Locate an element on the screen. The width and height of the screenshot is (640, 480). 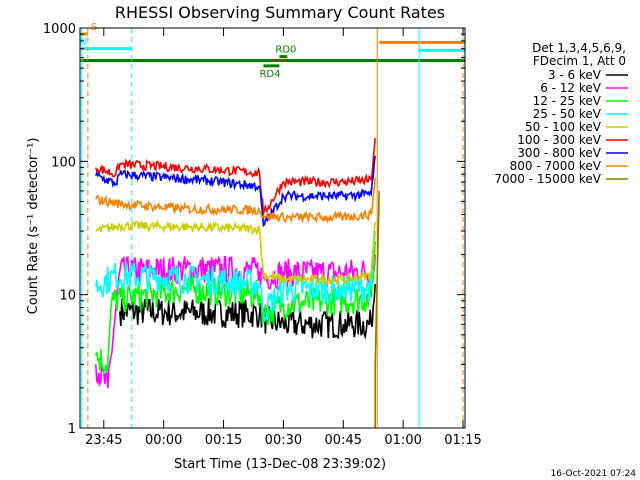
series-line-7000-15000-kev is located at coordinates (377, 309).